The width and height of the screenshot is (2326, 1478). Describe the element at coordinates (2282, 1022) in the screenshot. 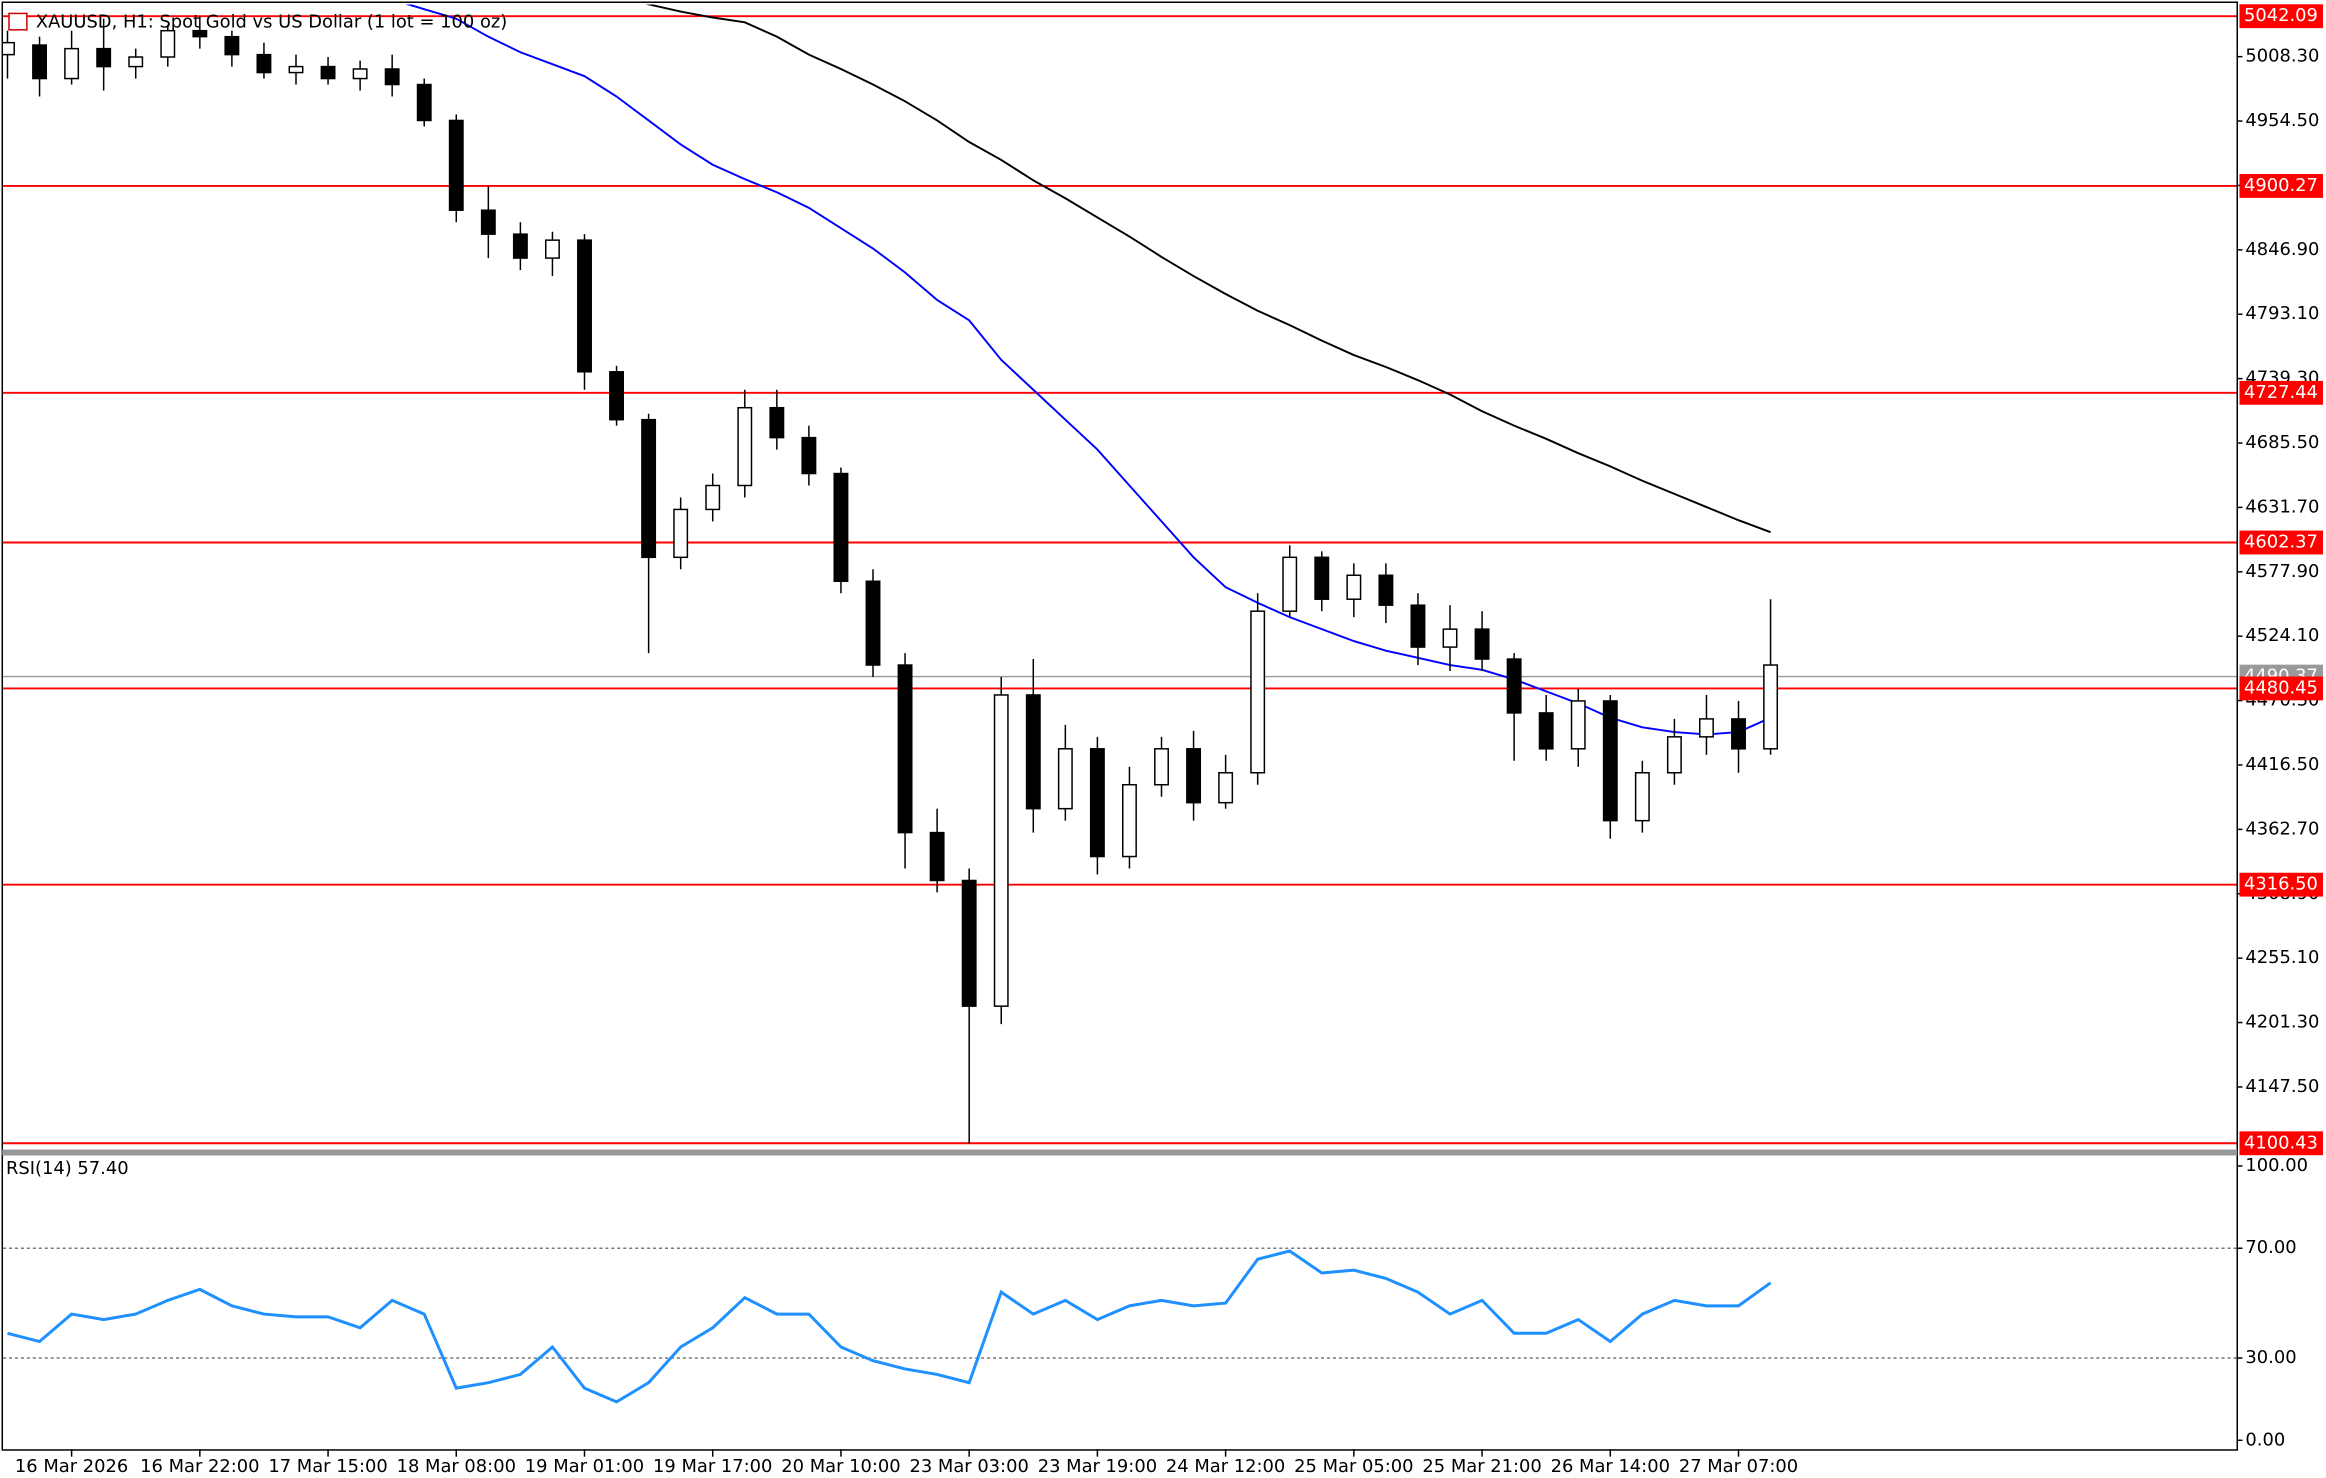

I see `y-tick-label: 4201.30` at that location.